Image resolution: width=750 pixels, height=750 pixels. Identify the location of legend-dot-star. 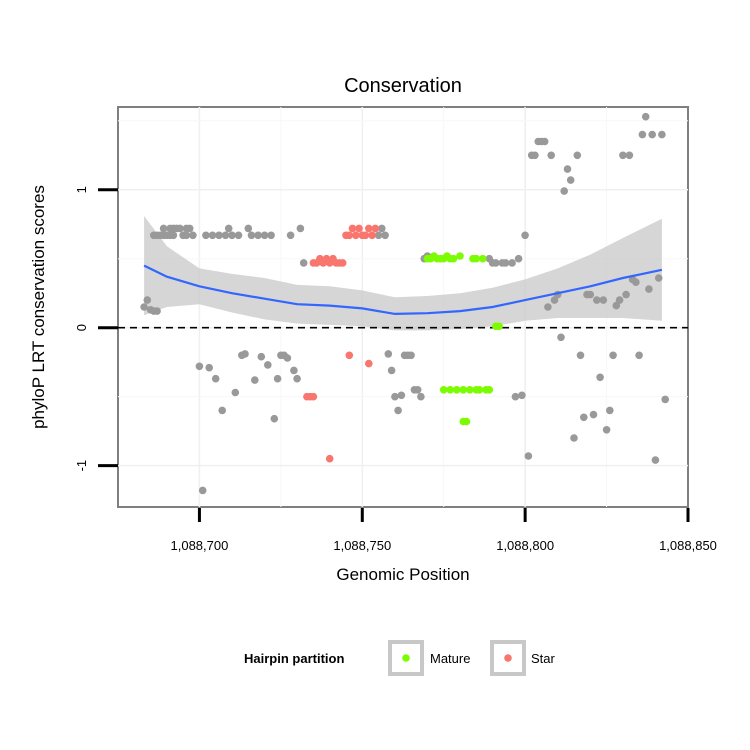
(508, 658).